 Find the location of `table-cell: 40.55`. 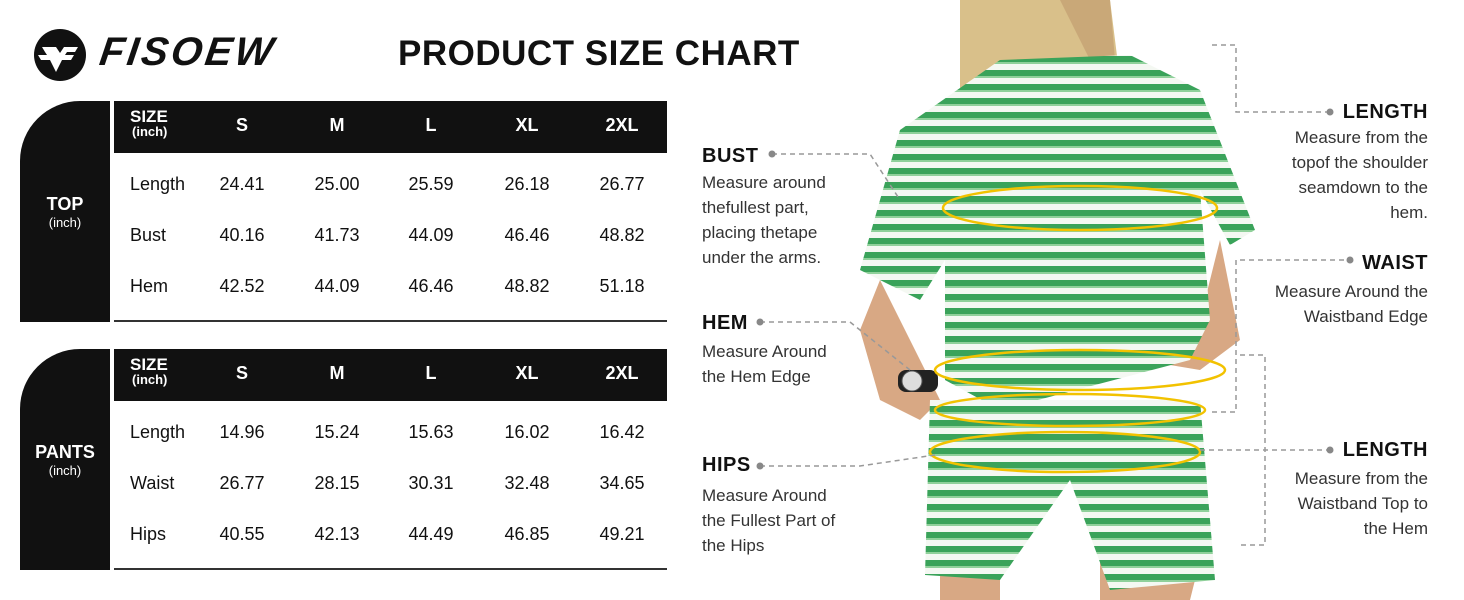

table-cell: 40.55 is located at coordinates (242, 534).